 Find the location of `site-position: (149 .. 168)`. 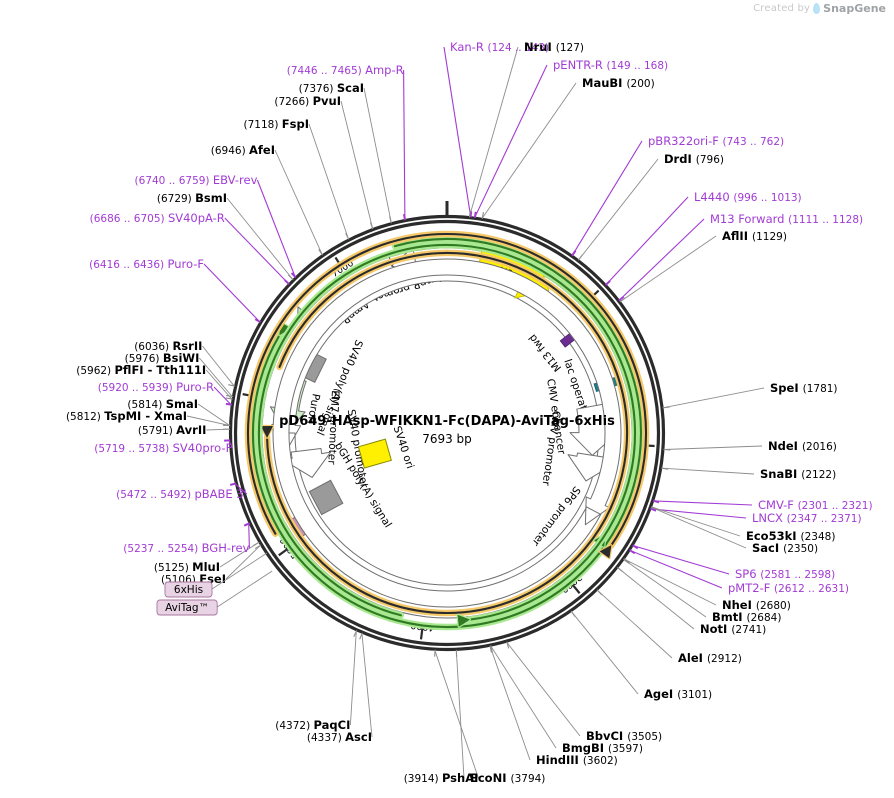

site-position: (149 .. 168) is located at coordinates (638, 66).